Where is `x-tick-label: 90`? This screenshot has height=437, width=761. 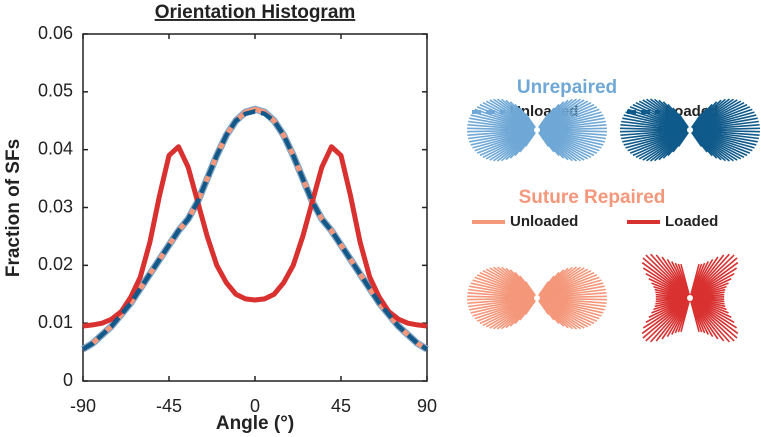
x-tick-label: 90 is located at coordinates (427, 406).